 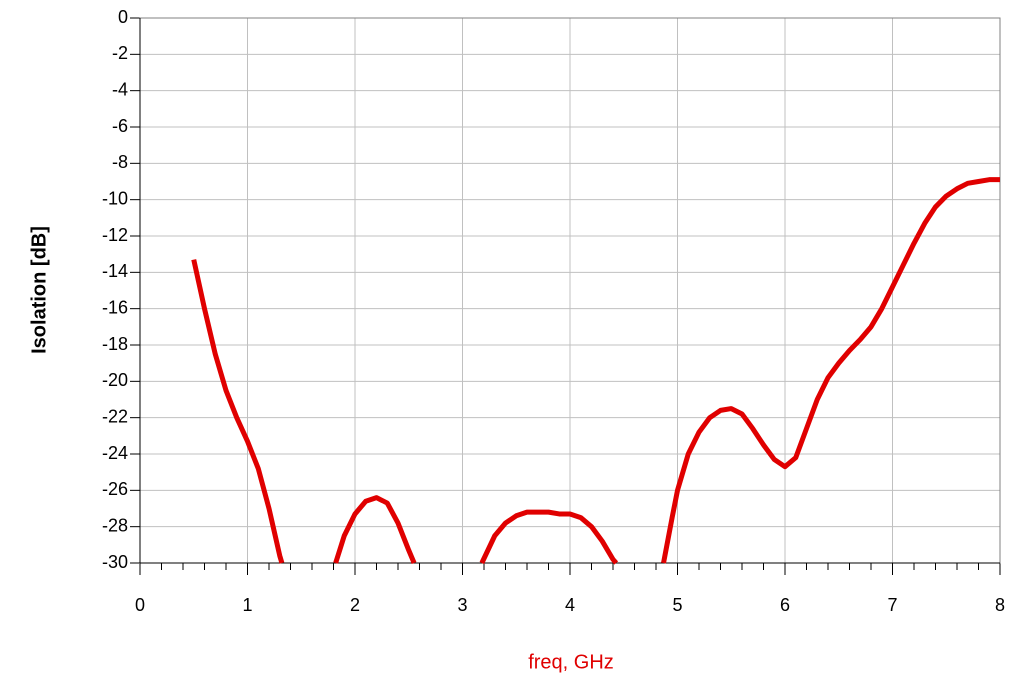 What do you see at coordinates (115, 416) in the screenshot?
I see `y-tick-label: -22` at bounding box center [115, 416].